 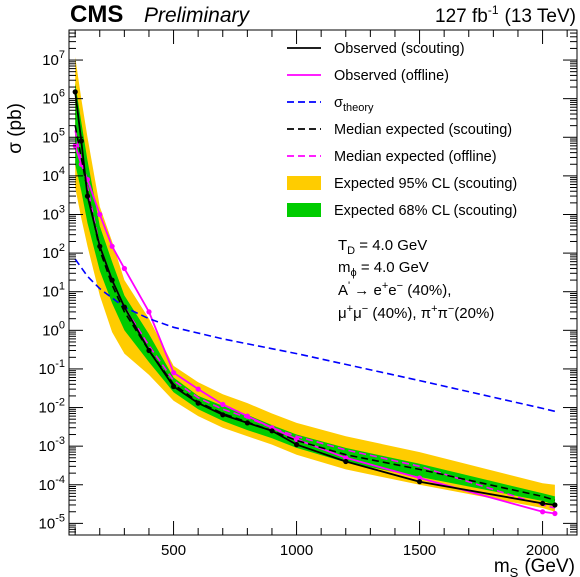 What do you see at coordinates (53, 252) in the screenshot?
I see `y-tick-label: 10²` at bounding box center [53, 252].